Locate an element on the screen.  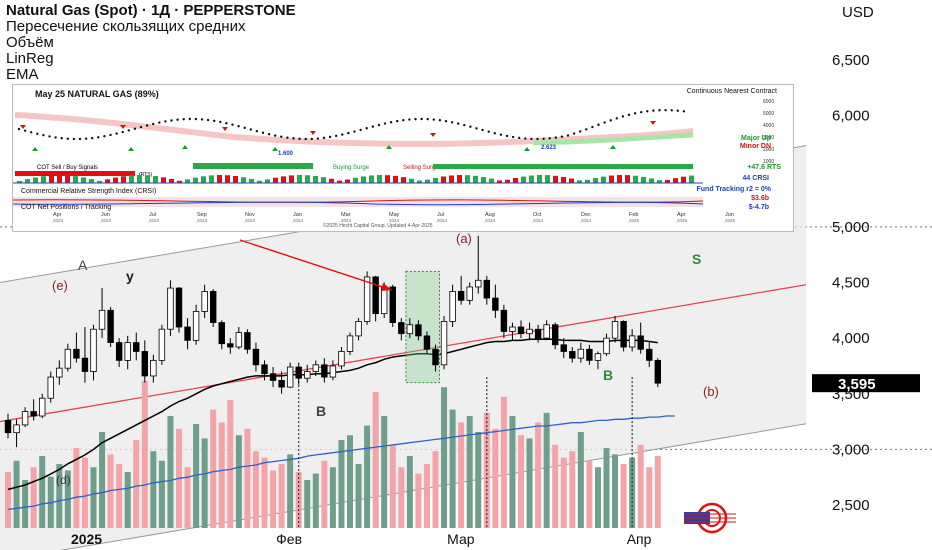
time-label: Апр is located at coordinates (639, 539).